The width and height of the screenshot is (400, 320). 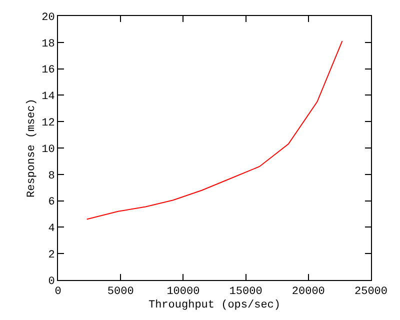 I want to click on x-tick-label: 5000, so click(x=120, y=292).